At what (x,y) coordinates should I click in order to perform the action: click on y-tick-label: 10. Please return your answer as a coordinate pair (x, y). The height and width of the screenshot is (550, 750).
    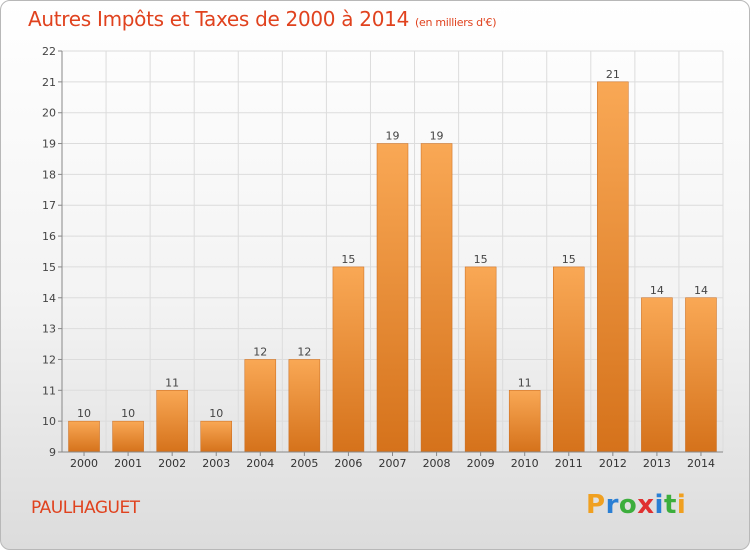
    Looking at the image, I should click on (49, 421).